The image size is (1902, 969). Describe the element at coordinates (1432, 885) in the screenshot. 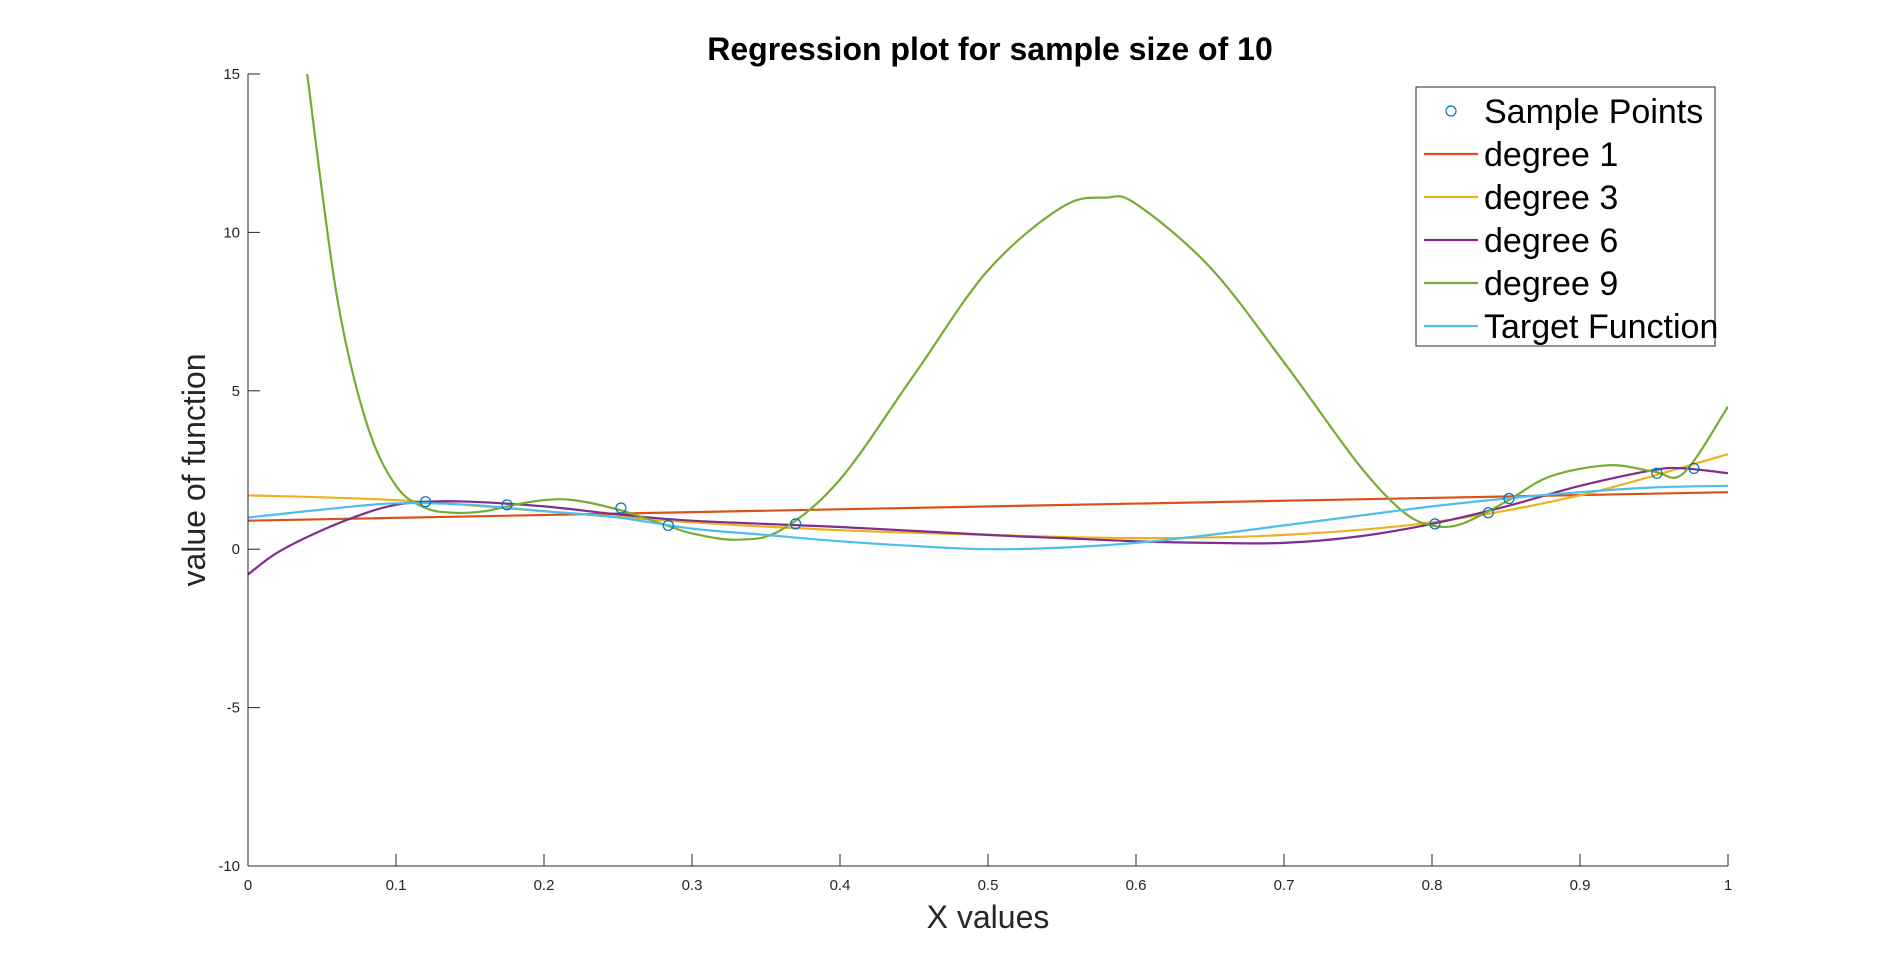

I see `x-tick-label: 0.8` at that location.